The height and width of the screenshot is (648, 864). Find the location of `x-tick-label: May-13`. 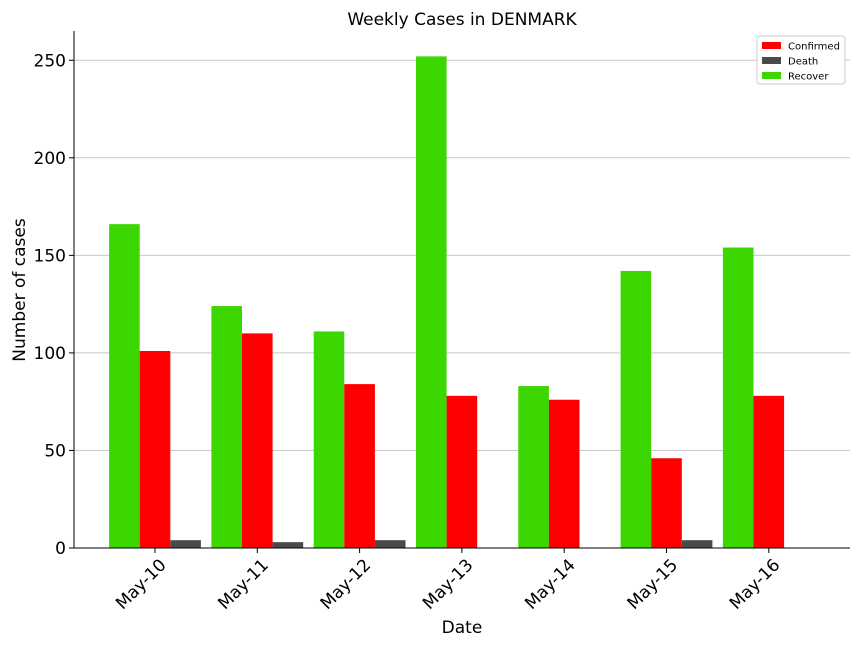

x-tick-label: May-13 is located at coordinates (448, 584).